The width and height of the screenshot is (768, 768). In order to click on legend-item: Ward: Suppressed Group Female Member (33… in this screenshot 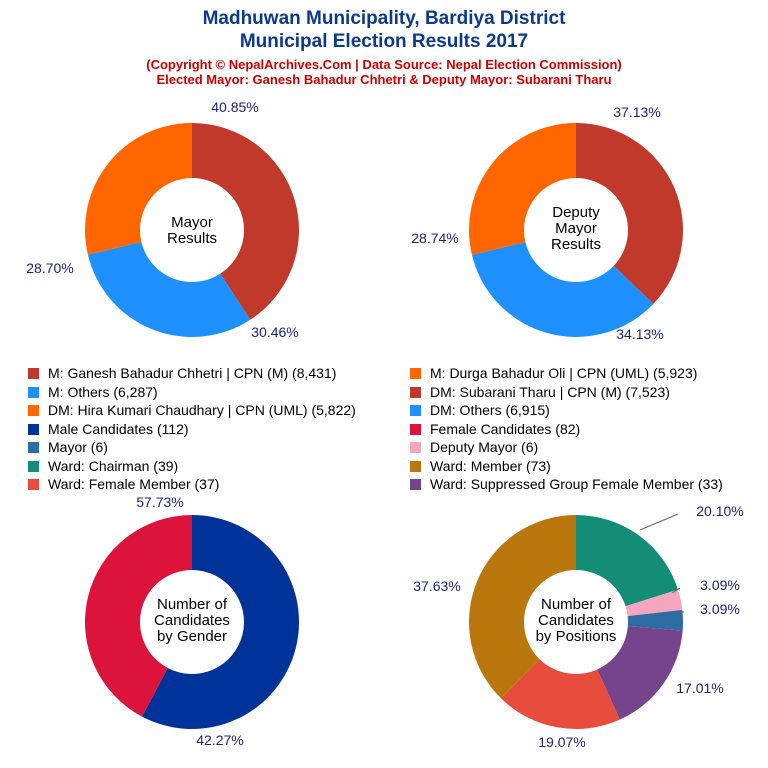, I will do `click(566, 484)`.